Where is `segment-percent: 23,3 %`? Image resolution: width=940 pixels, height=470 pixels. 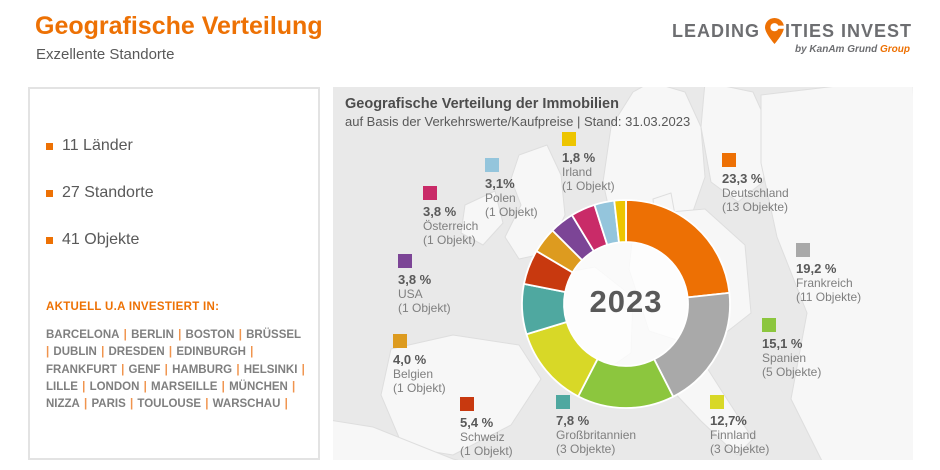
segment-percent: 23,3 % is located at coordinates (742, 178).